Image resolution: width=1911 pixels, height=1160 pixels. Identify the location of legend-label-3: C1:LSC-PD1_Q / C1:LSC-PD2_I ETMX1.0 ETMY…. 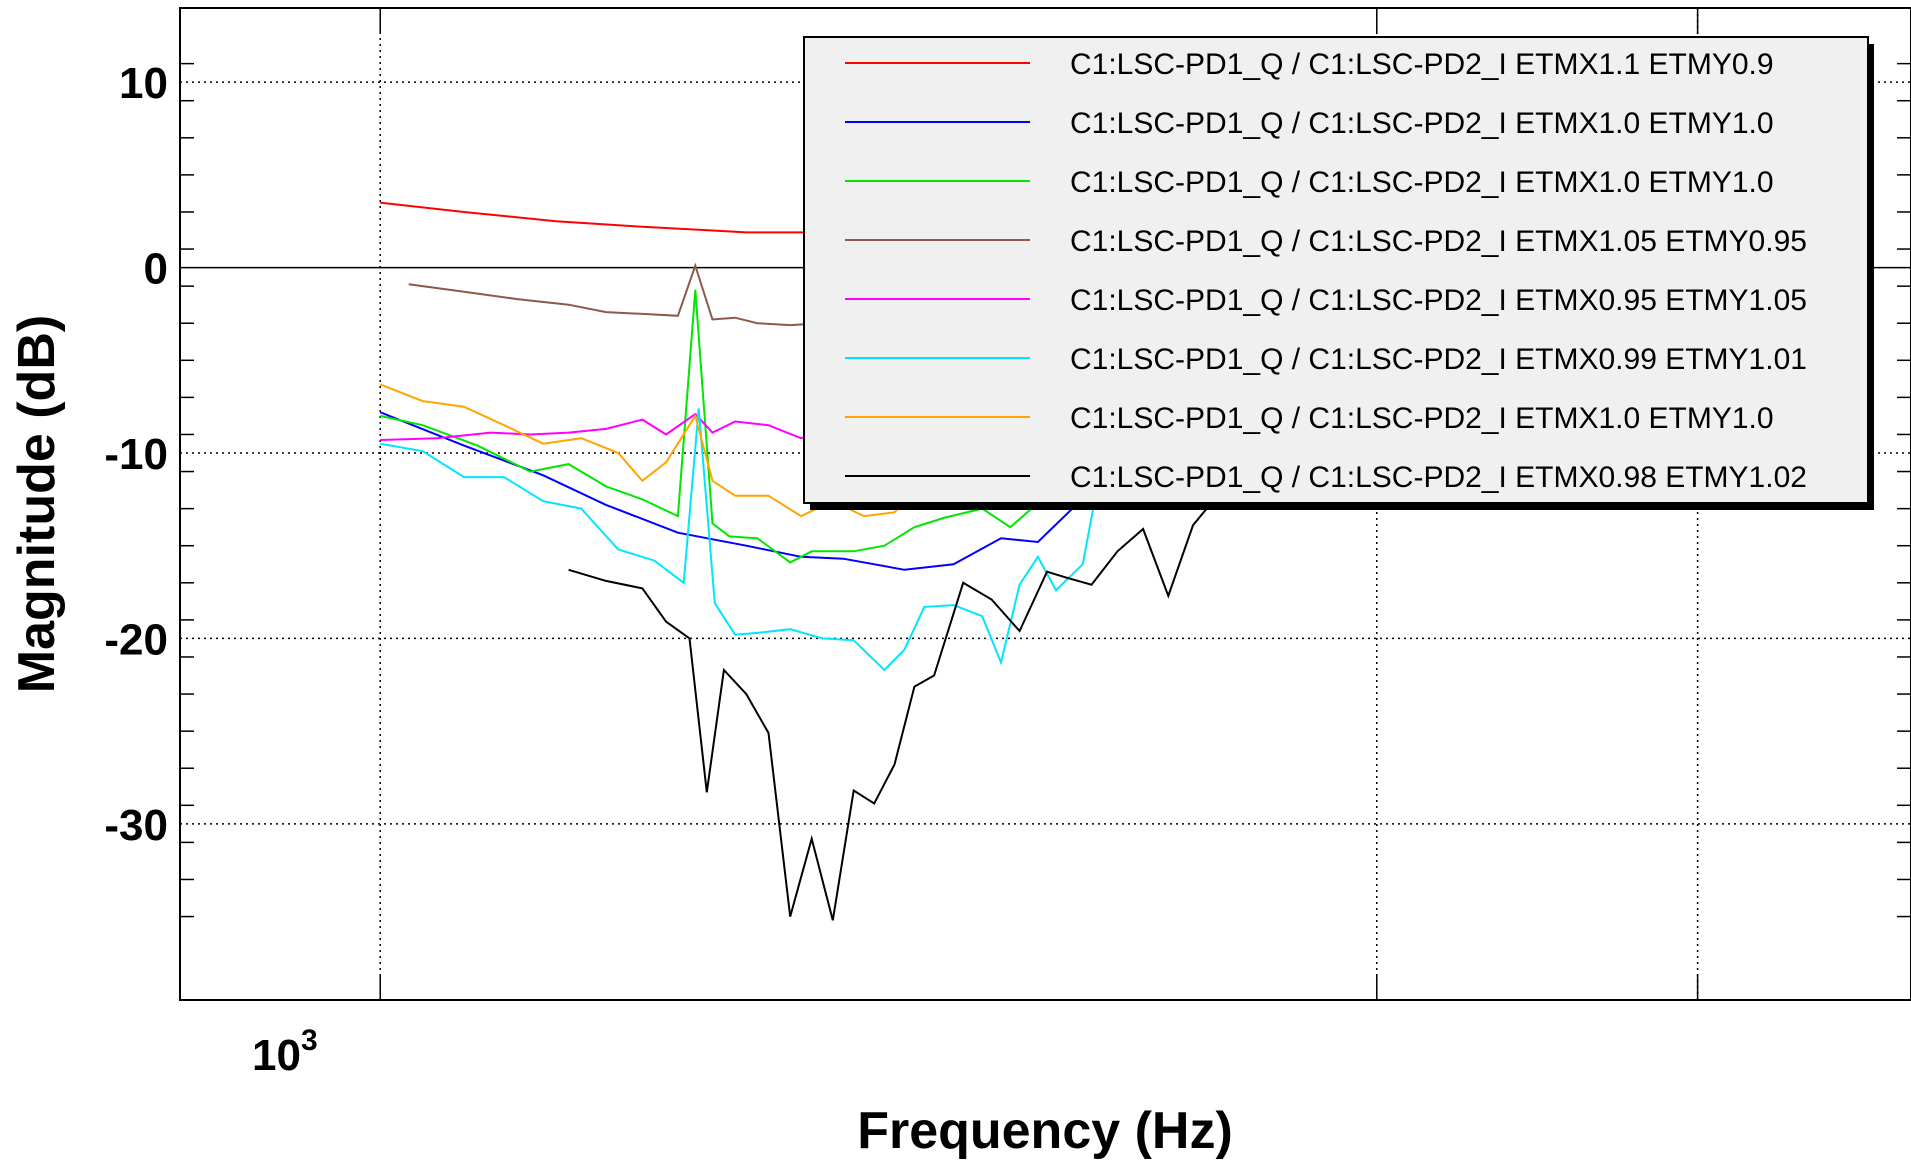
(1422, 182).